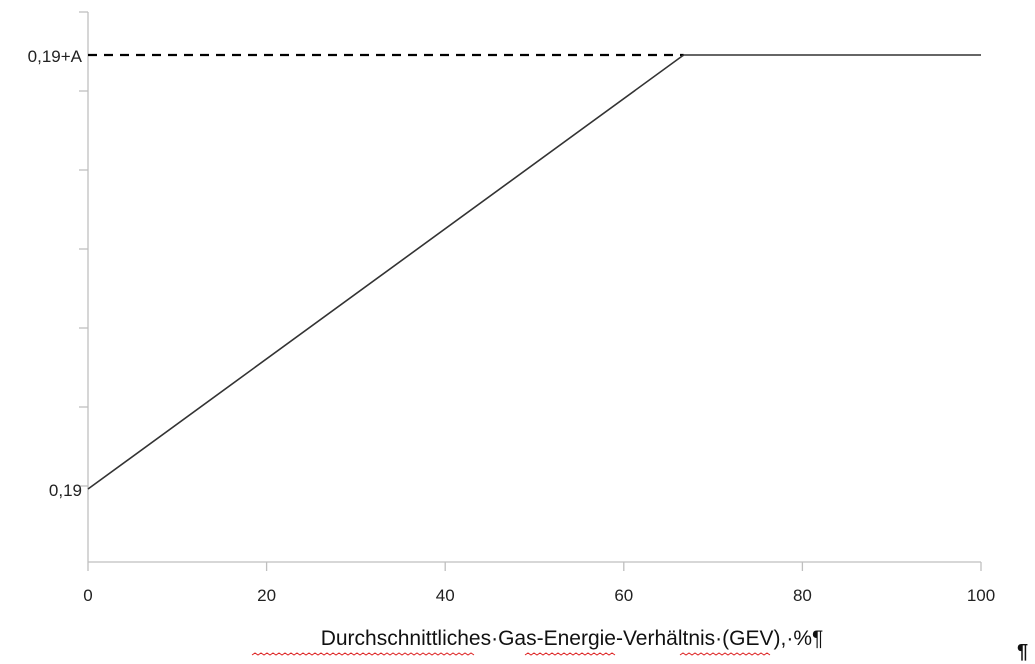  What do you see at coordinates (55, 56) in the screenshot?
I see `y-tick-label: 0,19+A` at bounding box center [55, 56].